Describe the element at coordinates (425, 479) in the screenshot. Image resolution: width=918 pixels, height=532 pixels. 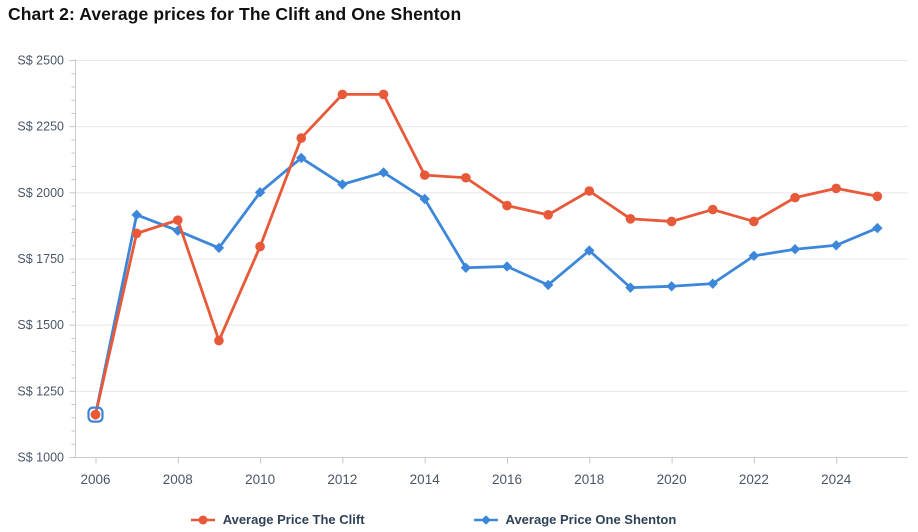
I see `x-axis-label: 2014` at that location.